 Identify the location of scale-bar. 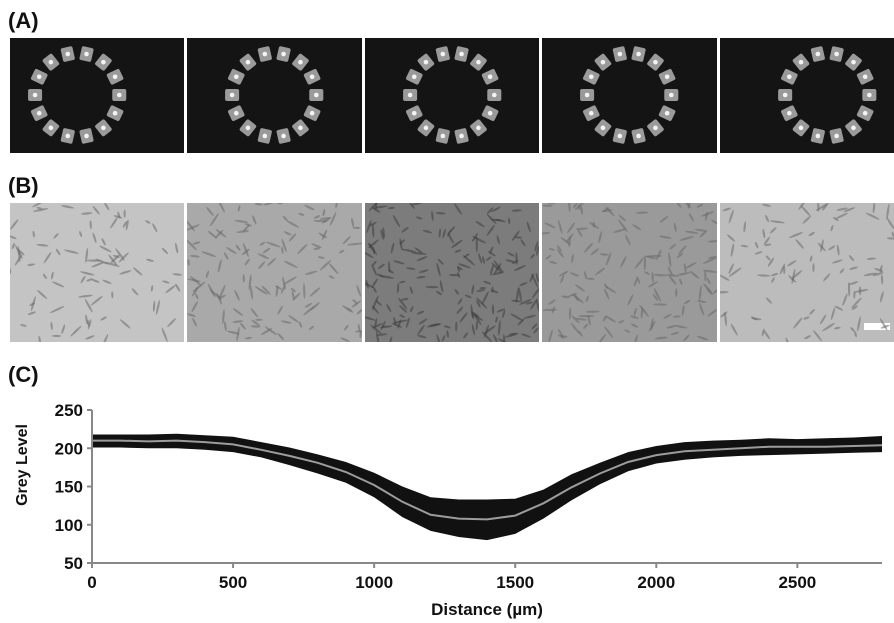
(877, 326).